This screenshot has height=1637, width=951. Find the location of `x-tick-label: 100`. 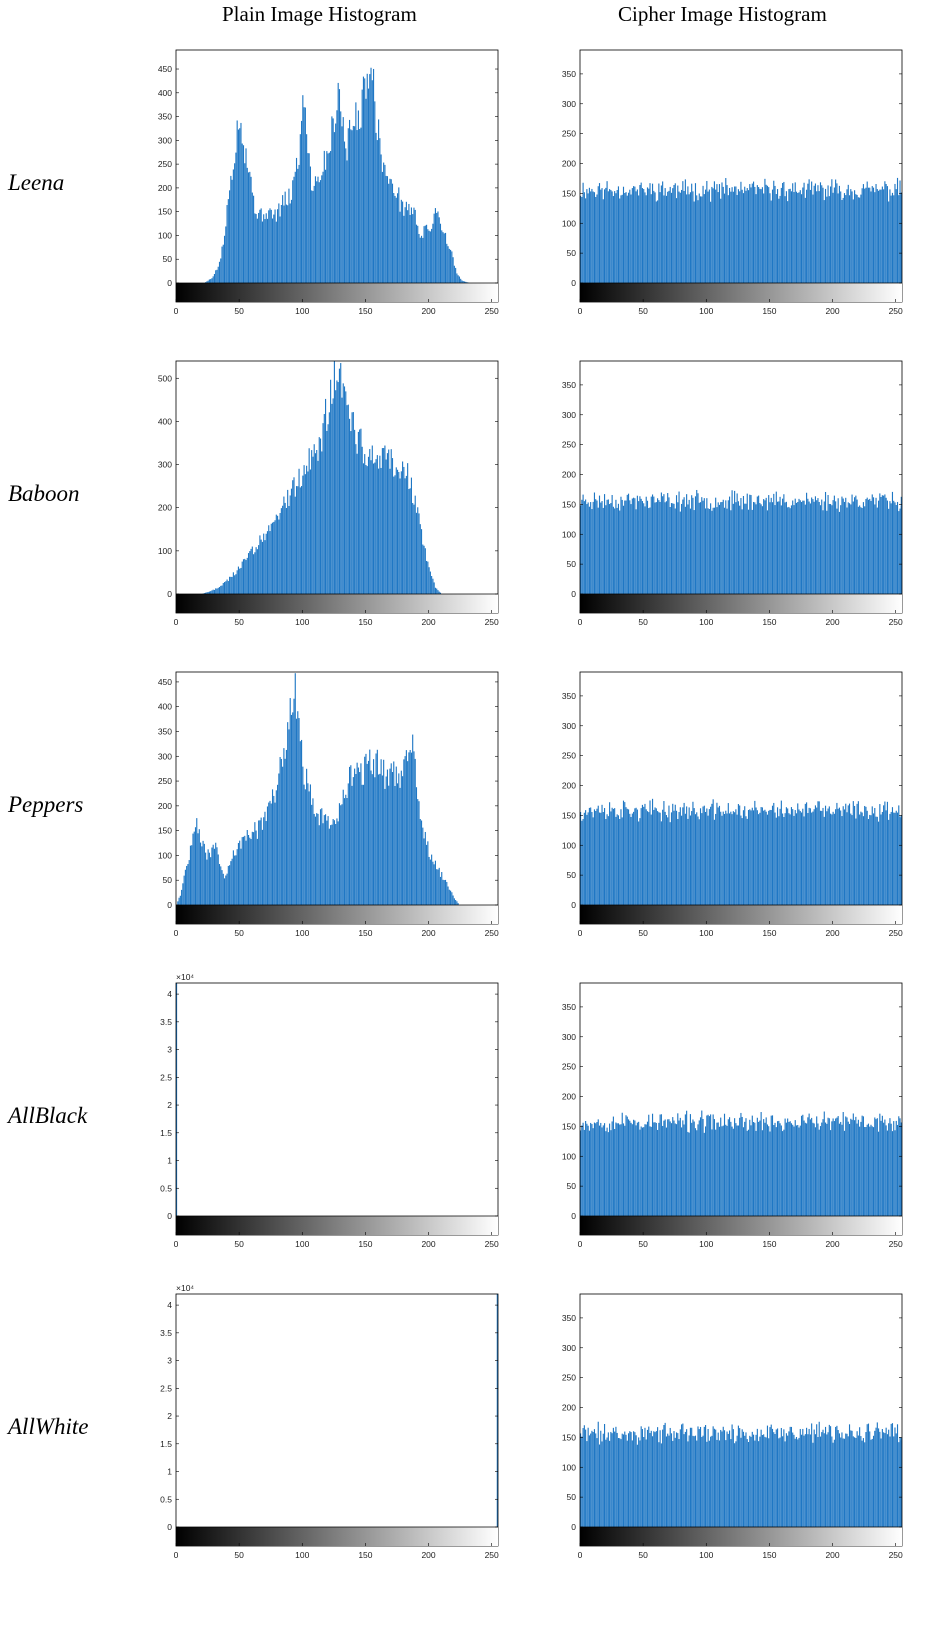

x-tick-label: 100 is located at coordinates (706, 311).